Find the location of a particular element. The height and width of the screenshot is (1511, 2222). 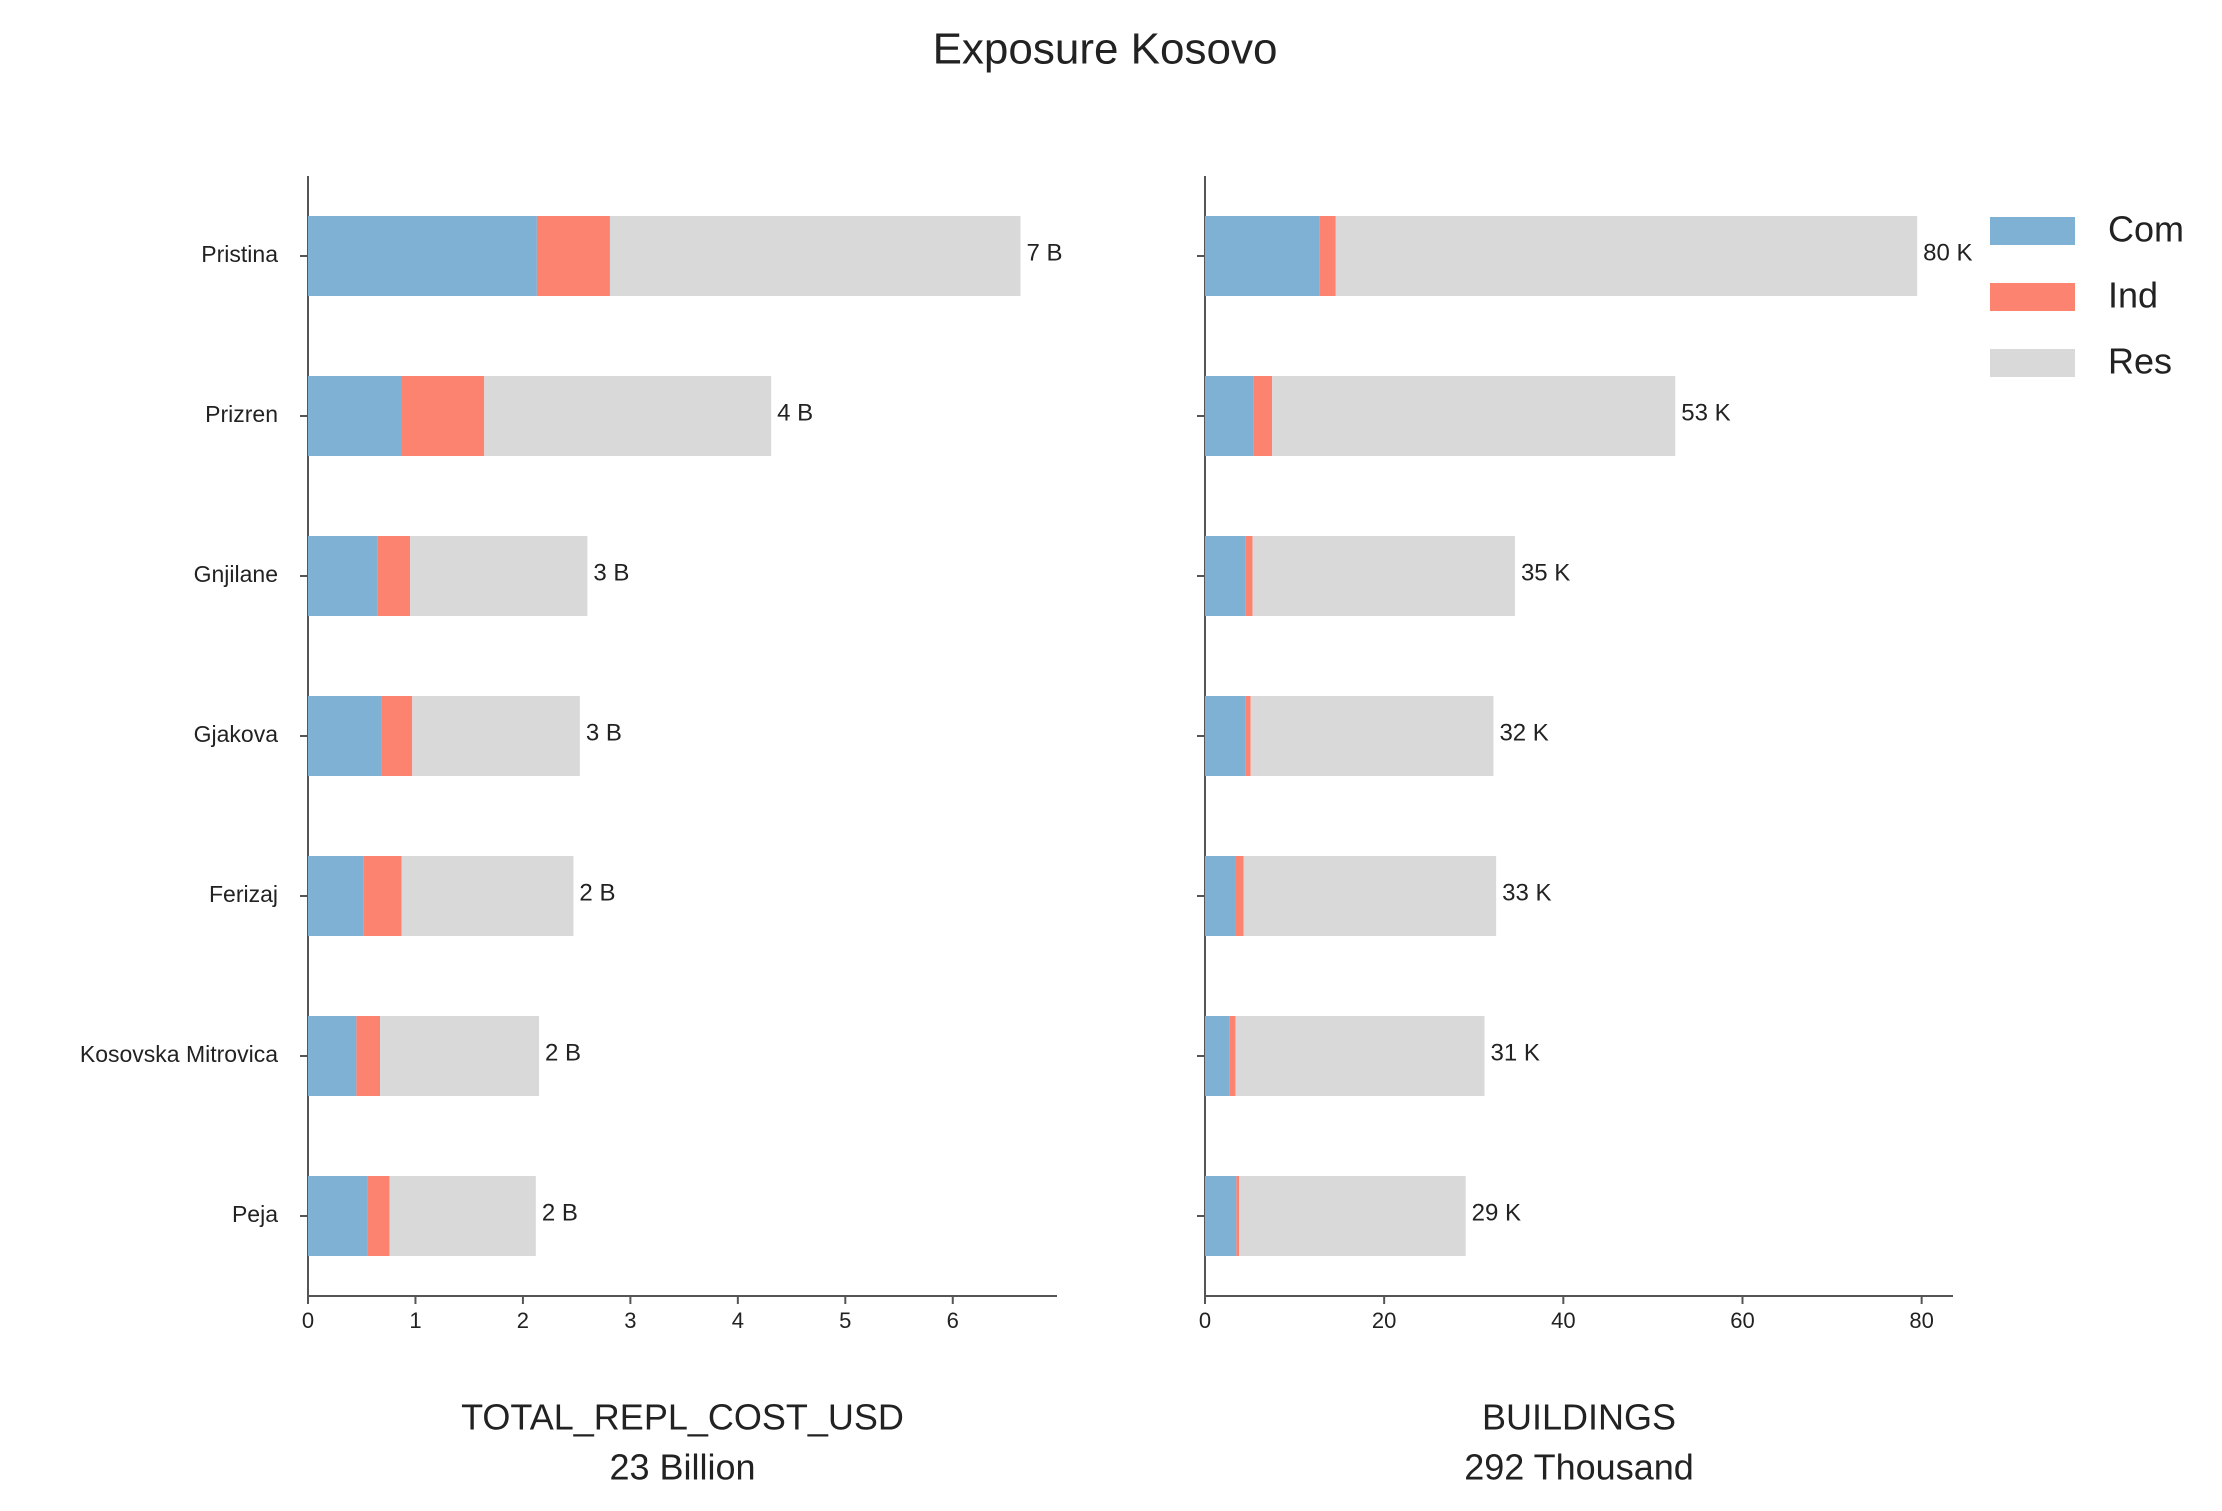

y-tick-label: Prizren is located at coordinates (241, 414).